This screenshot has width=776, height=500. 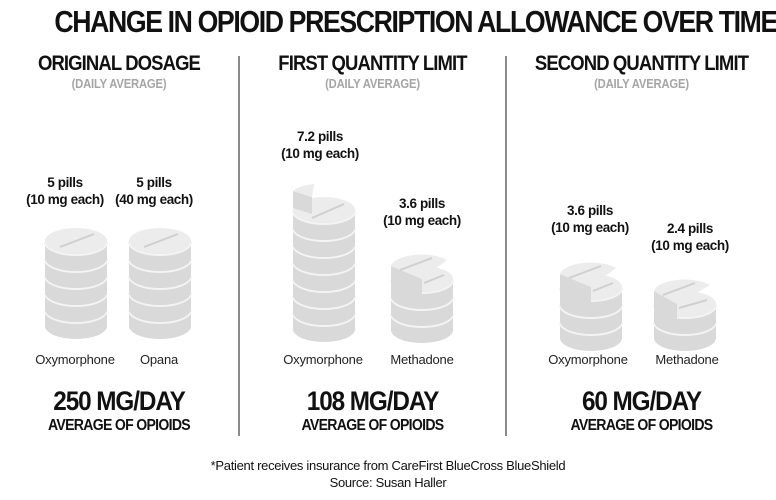 What do you see at coordinates (154, 191) in the screenshot?
I see `stack-label-group: 5 pills (40 mg each)` at bounding box center [154, 191].